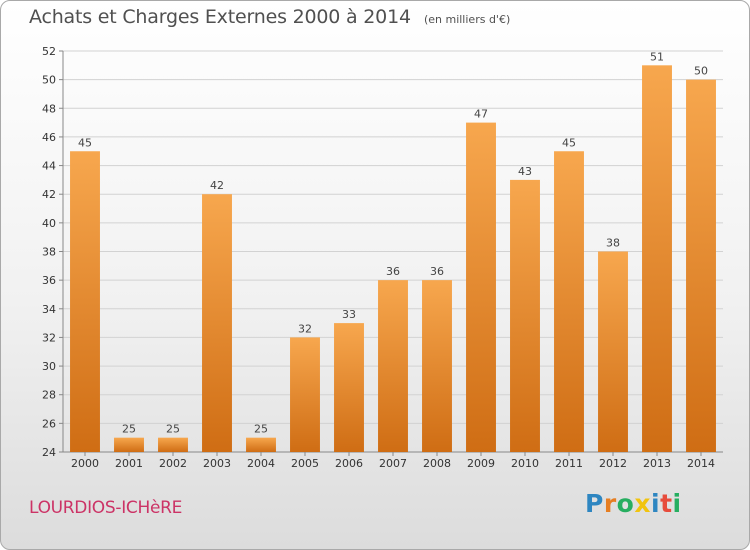  I want to click on data-label: 43, so click(525, 171).